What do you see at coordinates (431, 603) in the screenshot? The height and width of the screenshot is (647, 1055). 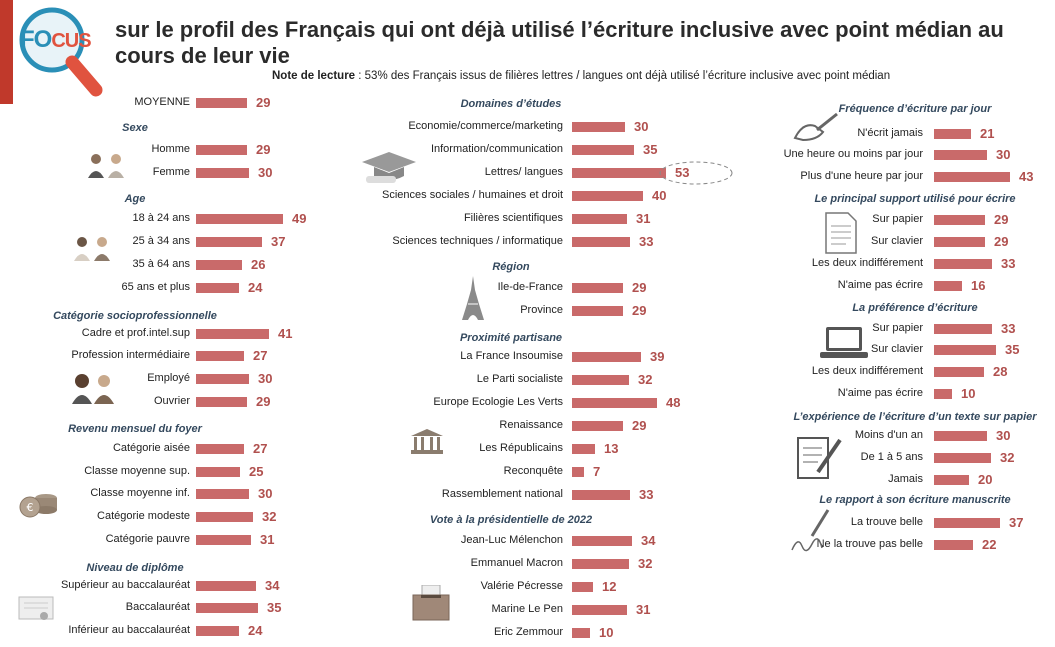 I see `ballot-box-icon` at bounding box center [431, 603].